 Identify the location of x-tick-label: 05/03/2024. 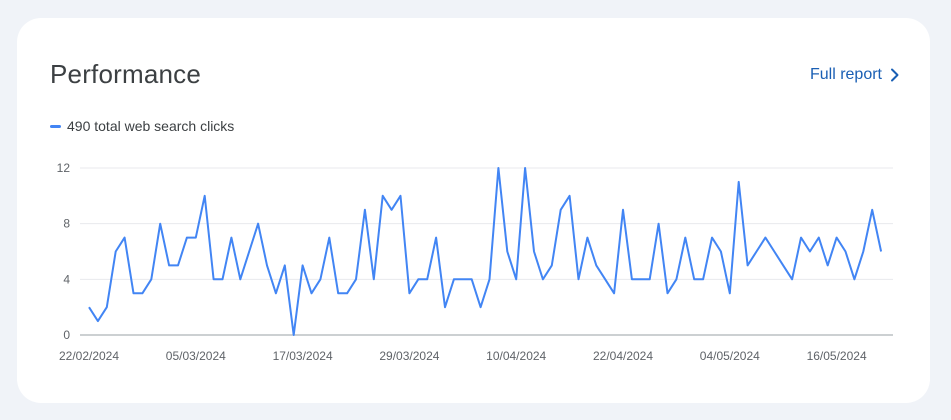
(196, 356).